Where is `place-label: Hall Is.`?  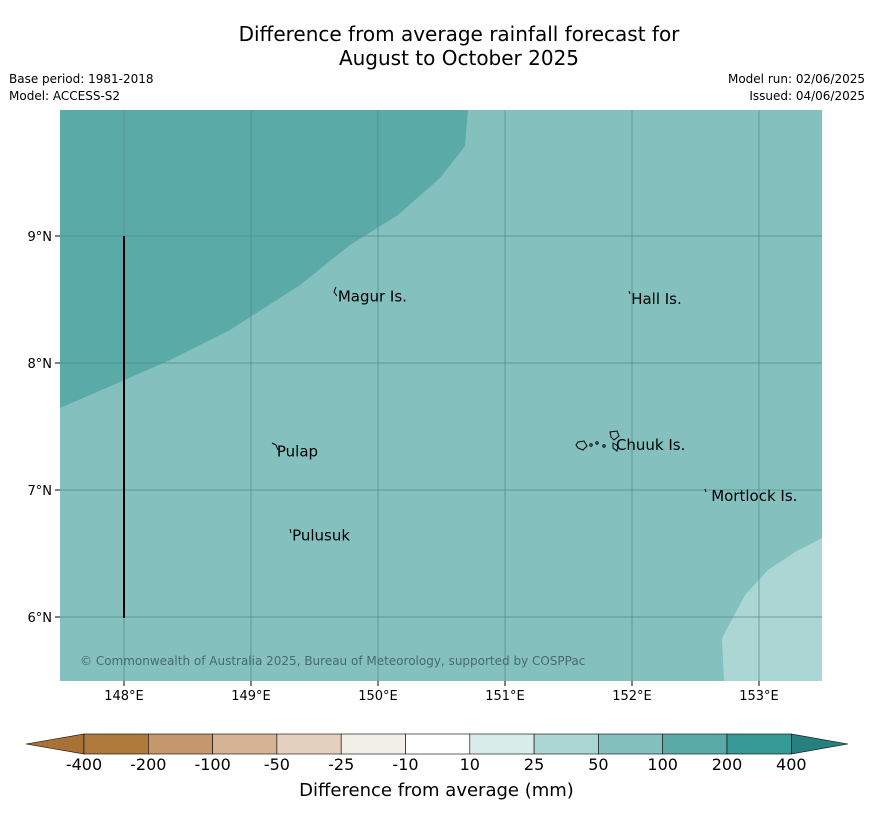 place-label: Hall Is. is located at coordinates (656, 299).